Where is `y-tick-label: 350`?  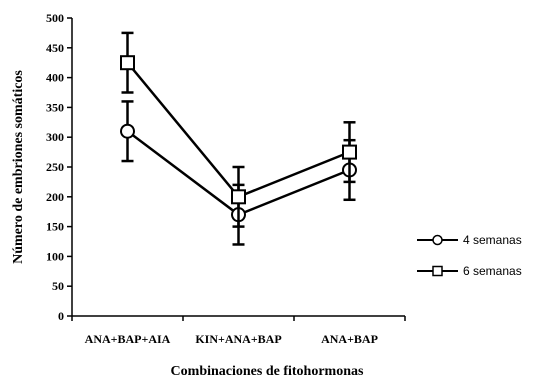 y-tick-label: 350 is located at coordinates (55, 107).